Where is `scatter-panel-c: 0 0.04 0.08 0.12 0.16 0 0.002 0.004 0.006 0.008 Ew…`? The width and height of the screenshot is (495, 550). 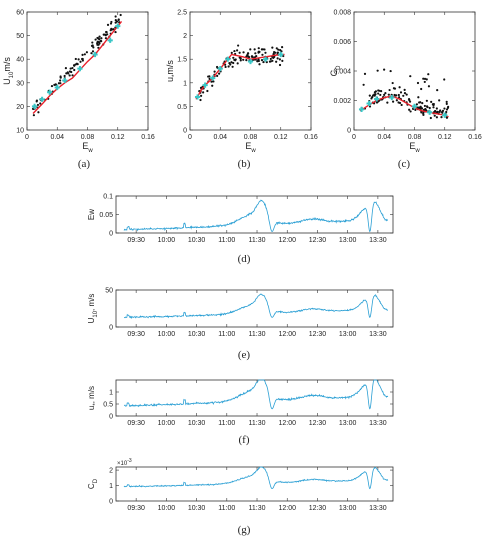
scatter-panel-c: 0 0.04 0.08 0.12 0.16 0 0.002 0.004 0.006 0.008 Ew… is located at coordinates (405, 90).